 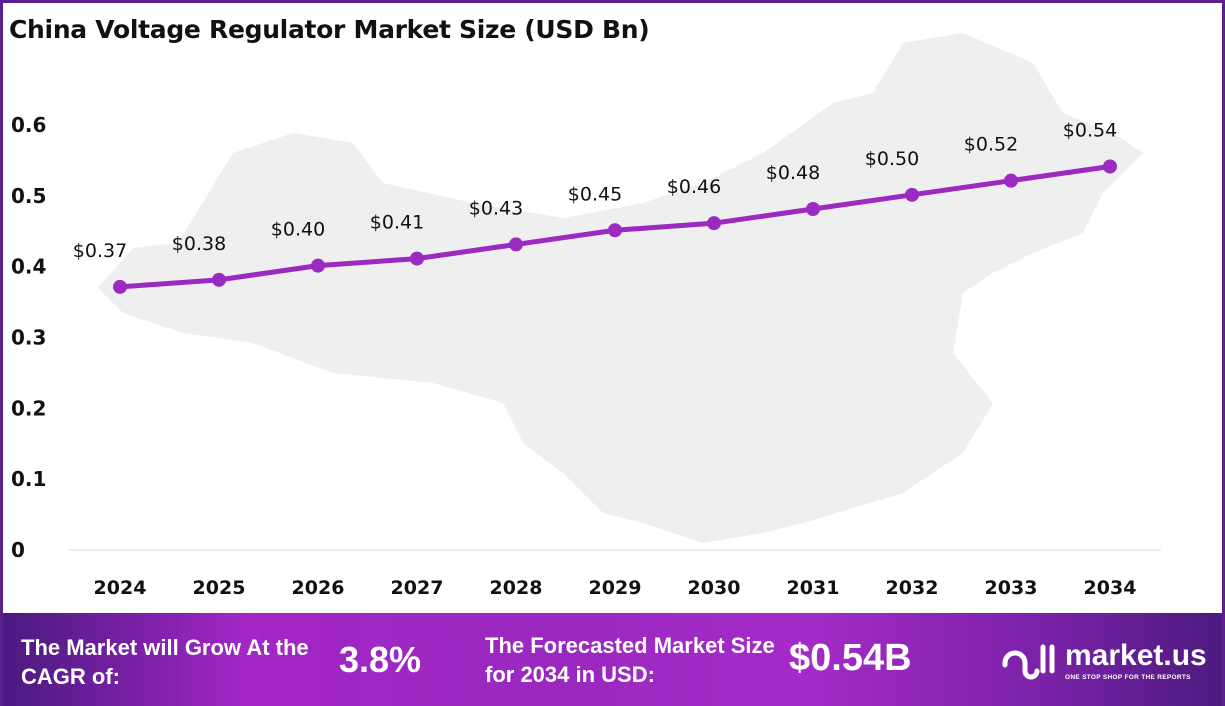 I want to click on data-label: $0.40, so click(x=298, y=230).